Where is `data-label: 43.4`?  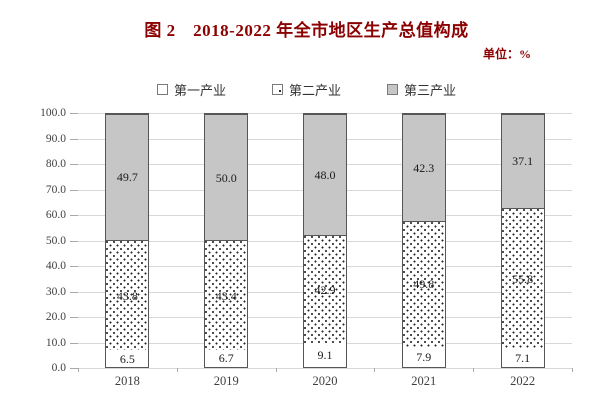
data-label: 43.4 is located at coordinates (226, 295).